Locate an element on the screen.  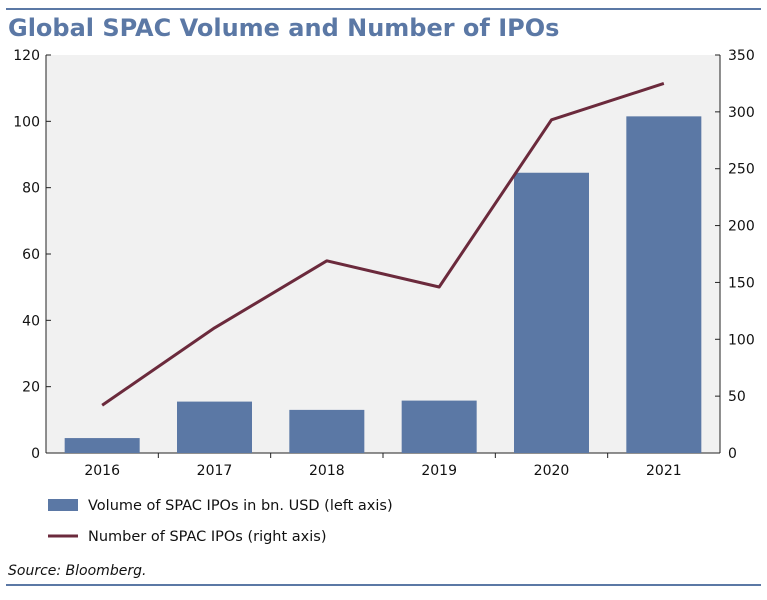
x-axis-tick-label: 2018 is located at coordinates (327, 471).